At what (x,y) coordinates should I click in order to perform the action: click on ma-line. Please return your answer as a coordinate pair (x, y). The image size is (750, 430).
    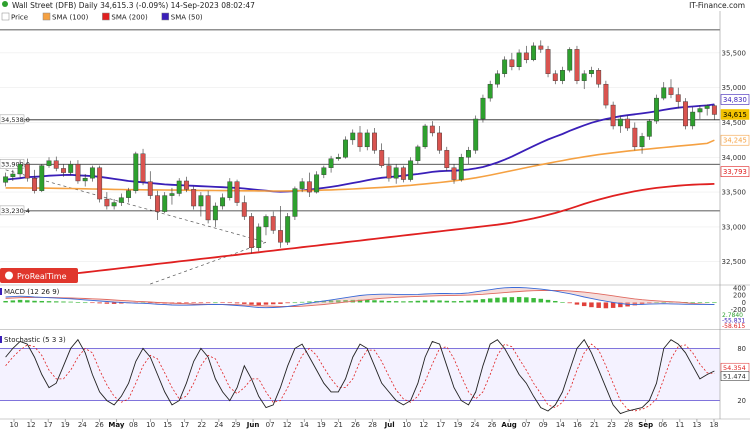
    Looking at the image, I should click on (360, 165).